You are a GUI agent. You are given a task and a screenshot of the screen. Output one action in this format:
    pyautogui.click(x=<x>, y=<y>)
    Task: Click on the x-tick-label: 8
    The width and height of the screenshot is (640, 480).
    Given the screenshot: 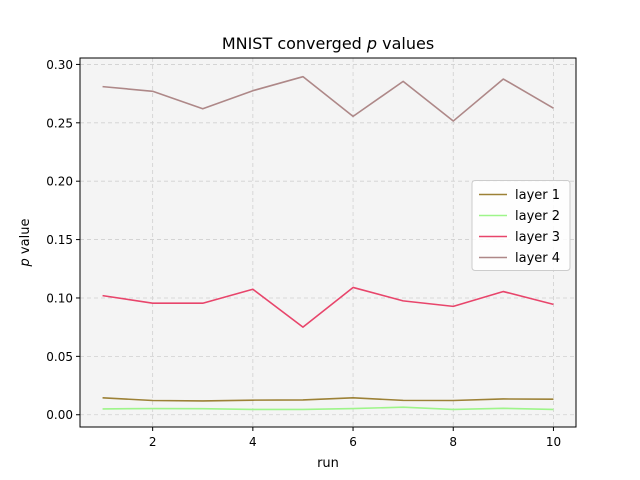 What is the action you would take?
    pyautogui.click(x=453, y=442)
    